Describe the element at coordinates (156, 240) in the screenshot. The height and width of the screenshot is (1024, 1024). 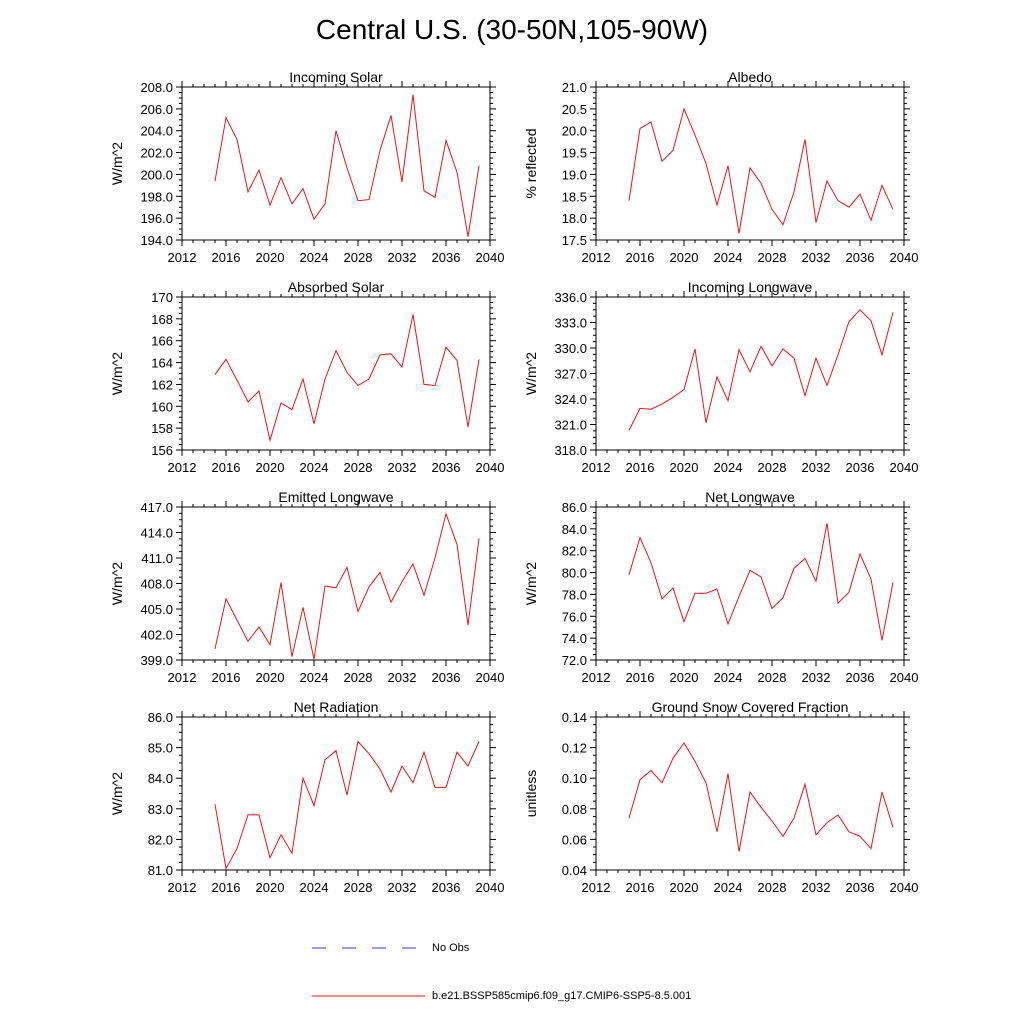
I see `y-tick-label: 194.0` at that location.